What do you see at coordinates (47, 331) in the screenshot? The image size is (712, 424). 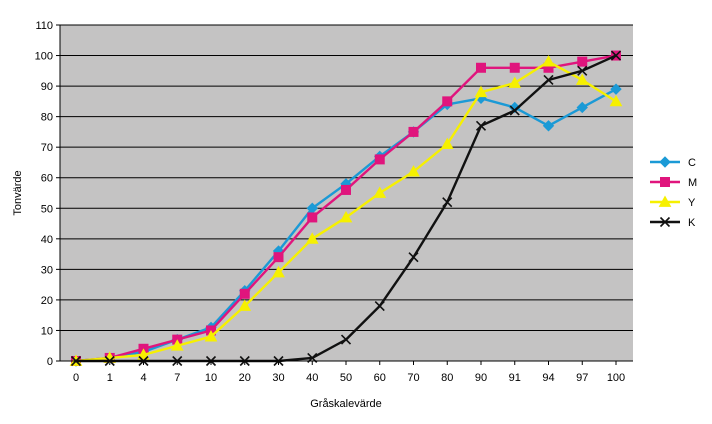 I see `y-tick-label: 10` at bounding box center [47, 331].